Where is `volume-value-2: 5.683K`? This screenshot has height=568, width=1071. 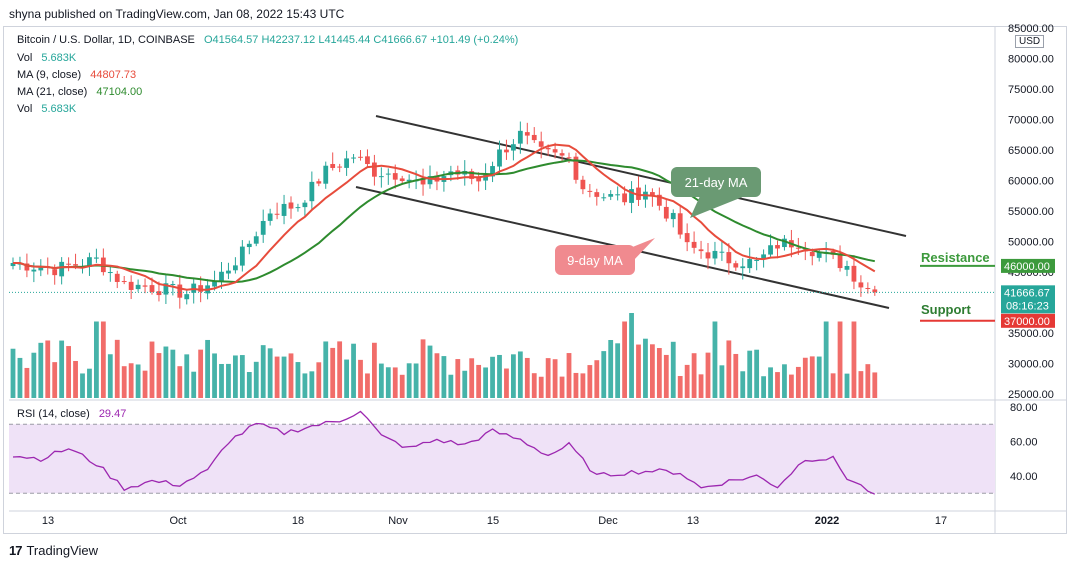
volume-value-2: 5.683K is located at coordinates (59, 109).